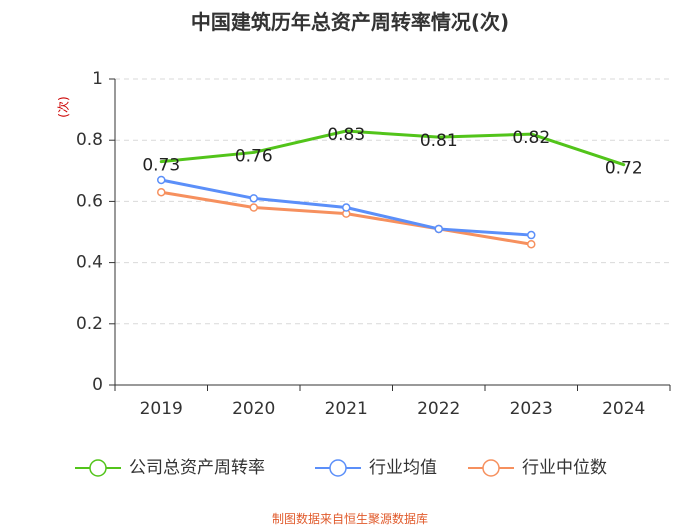 This screenshot has height=527, width=700. What do you see at coordinates (346, 409) in the screenshot?
I see `x-tick-label: 2021` at bounding box center [346, 409].